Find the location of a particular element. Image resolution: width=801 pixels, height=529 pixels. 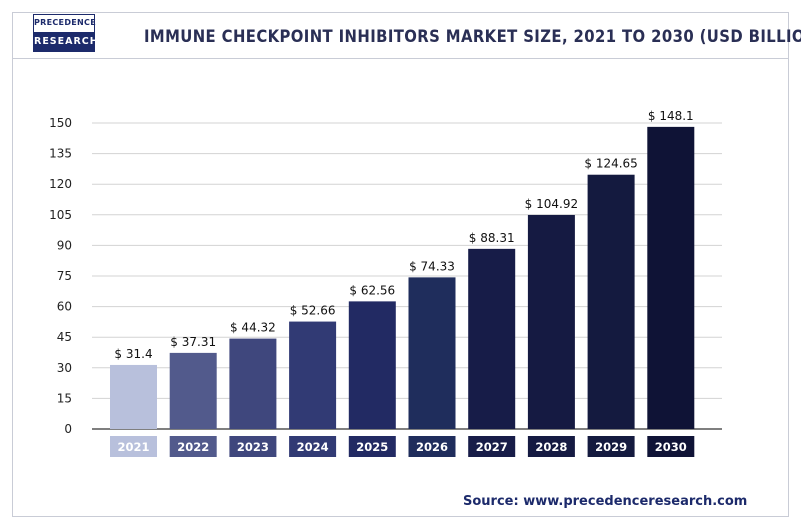

precedence-research-logo: PRECEDENCE RESEARCH is located at coordinates (65, 33).